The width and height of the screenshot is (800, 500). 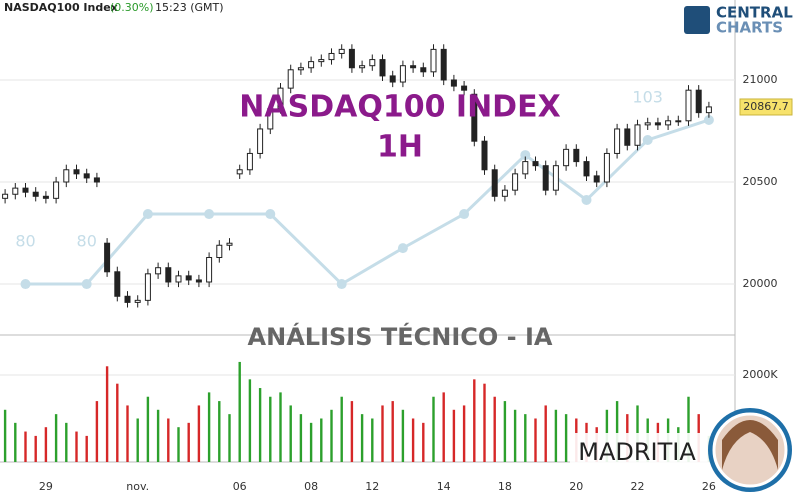 I want to click on x-tick-label: 26, so click(x=709, y=486).